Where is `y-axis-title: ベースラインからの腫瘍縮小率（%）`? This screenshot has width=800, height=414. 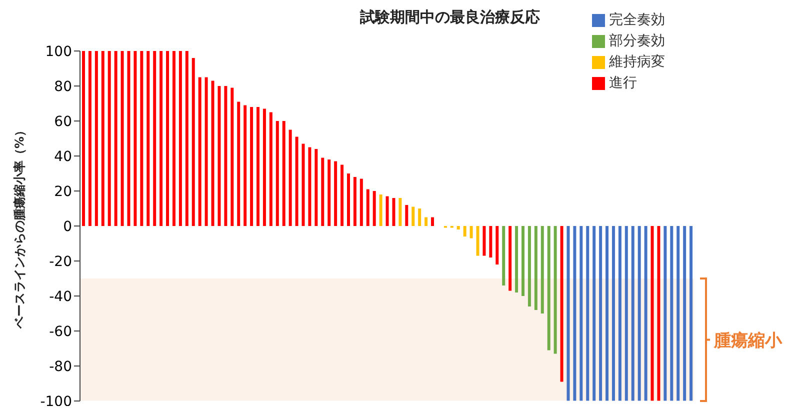
y-axis-title: ベースラインからの腫瘍縮小率（%） is located at coordinates (20, 227).